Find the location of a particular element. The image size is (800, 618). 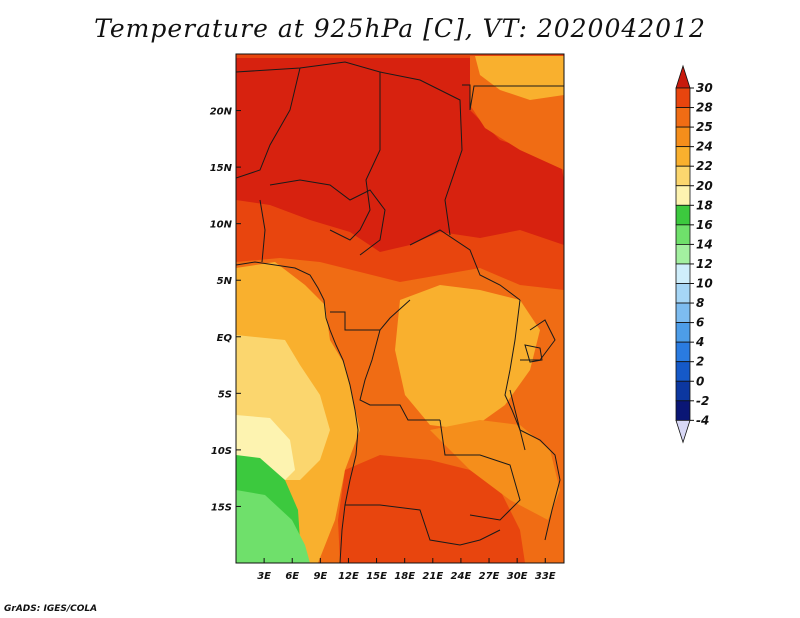

latitude-axis: 20N 15N 10N 5N EQ 5S 10S 15S is located at coordinates (225, 310).